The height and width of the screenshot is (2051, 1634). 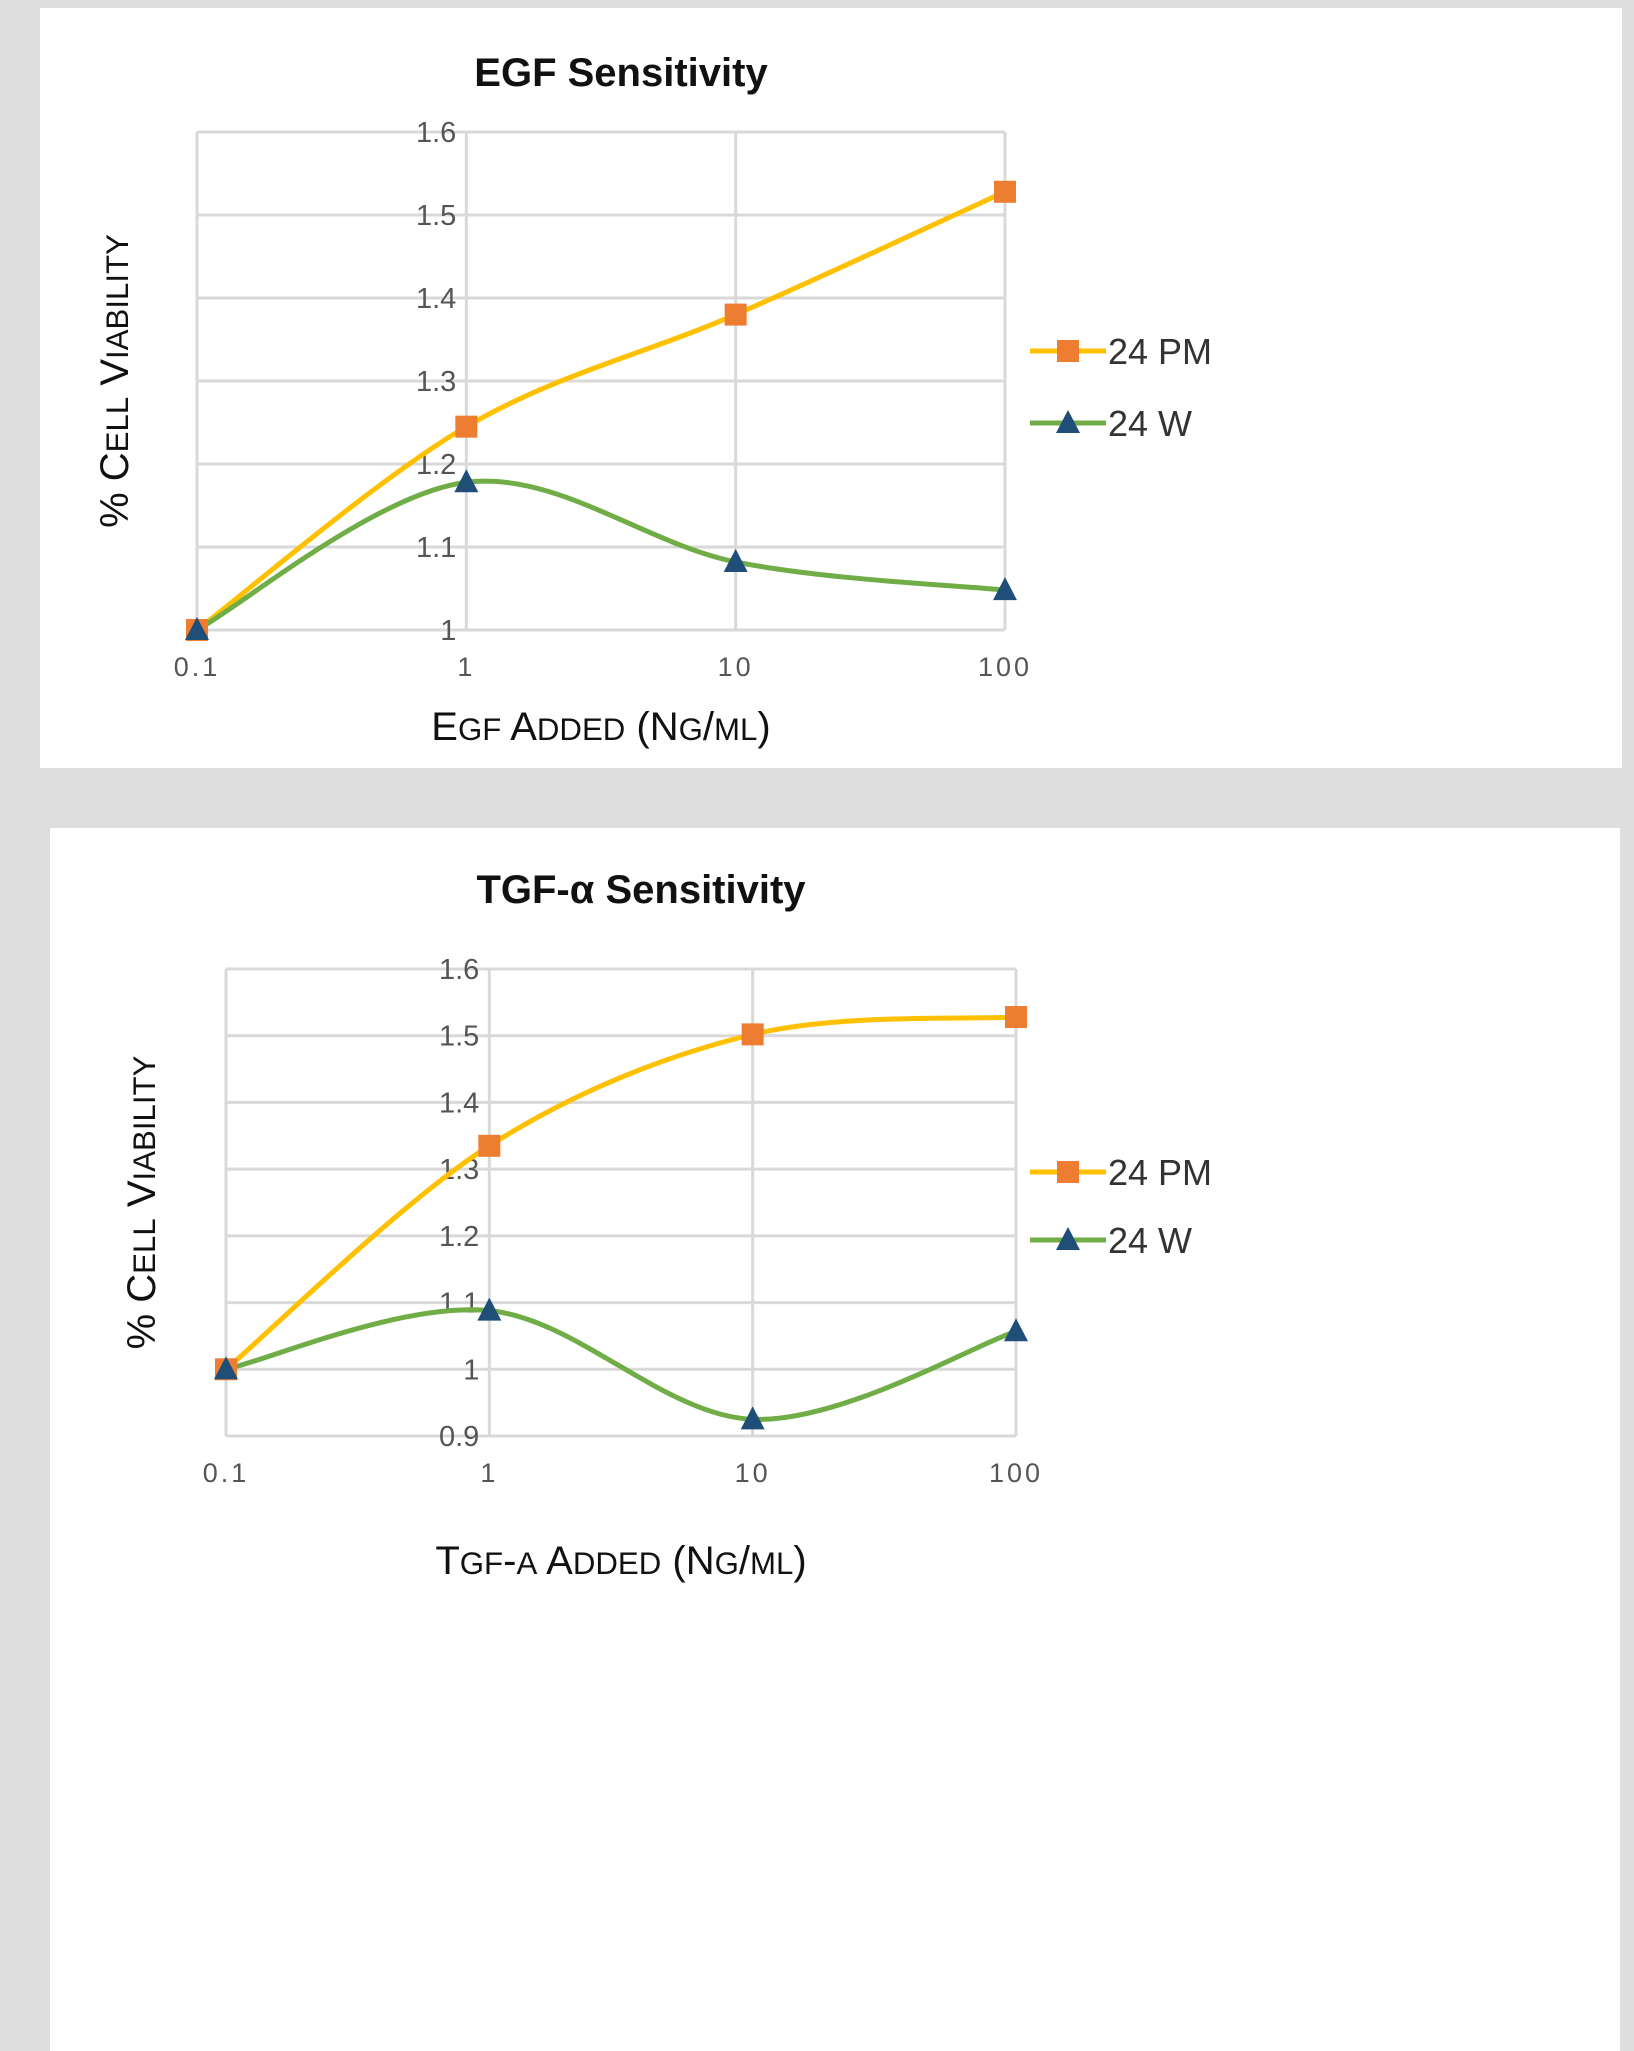 I want to click on chart-title: EGF Sensitivity, so click(x=621, y=73).